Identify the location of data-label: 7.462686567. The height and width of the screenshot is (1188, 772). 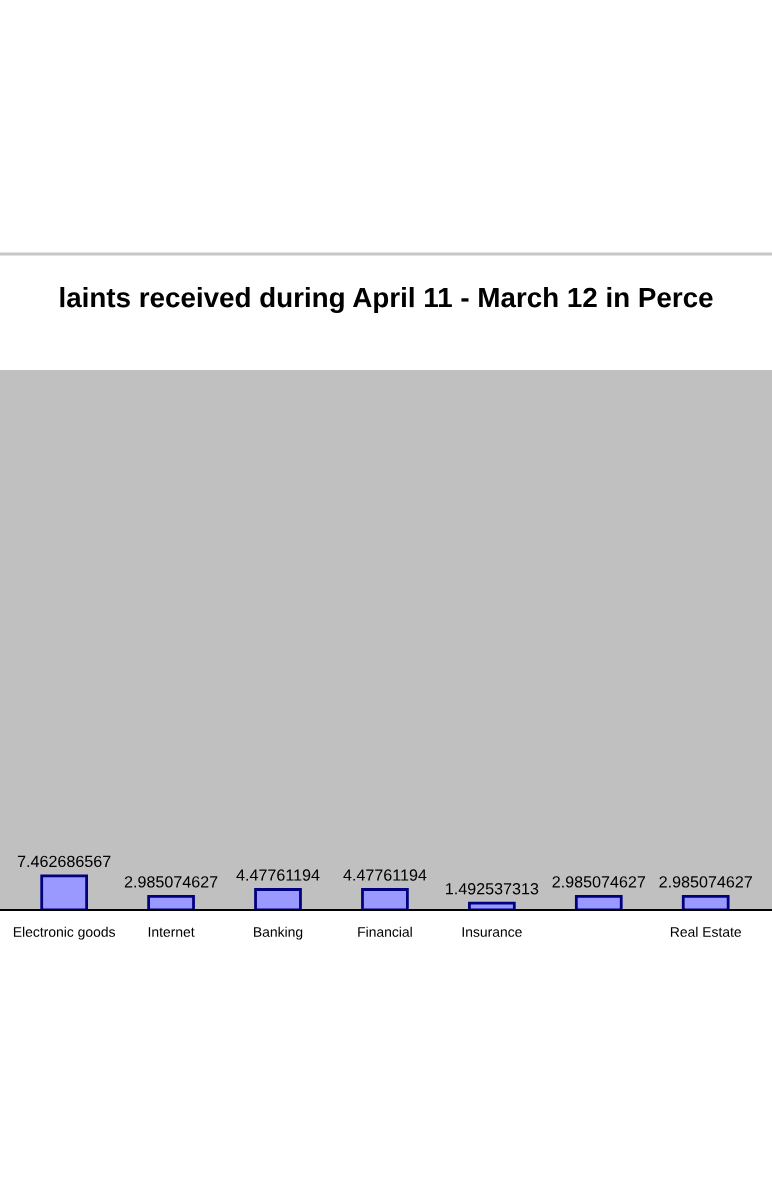
(64, 861).